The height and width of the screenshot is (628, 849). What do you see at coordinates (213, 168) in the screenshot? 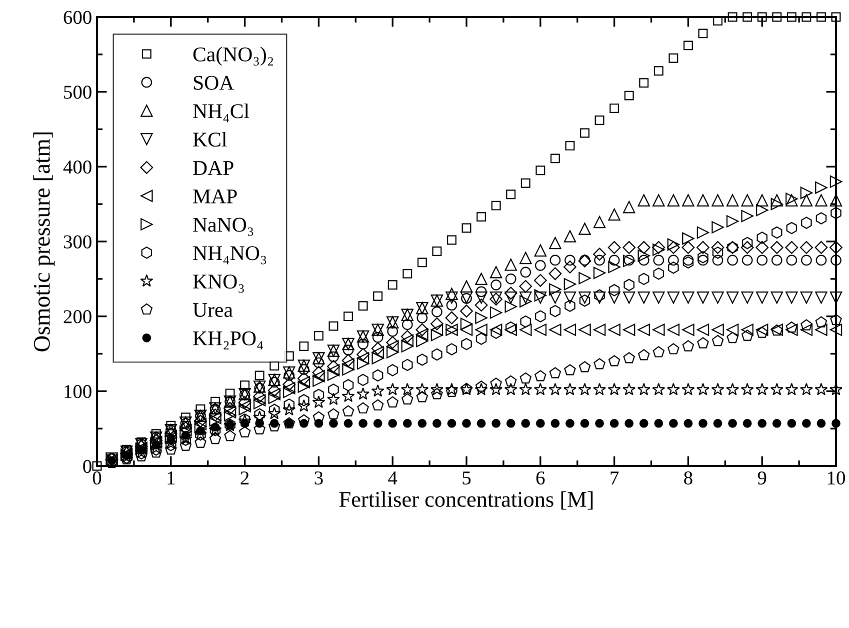
I see `legend-label: DAP` at bounding box center [213, 168].